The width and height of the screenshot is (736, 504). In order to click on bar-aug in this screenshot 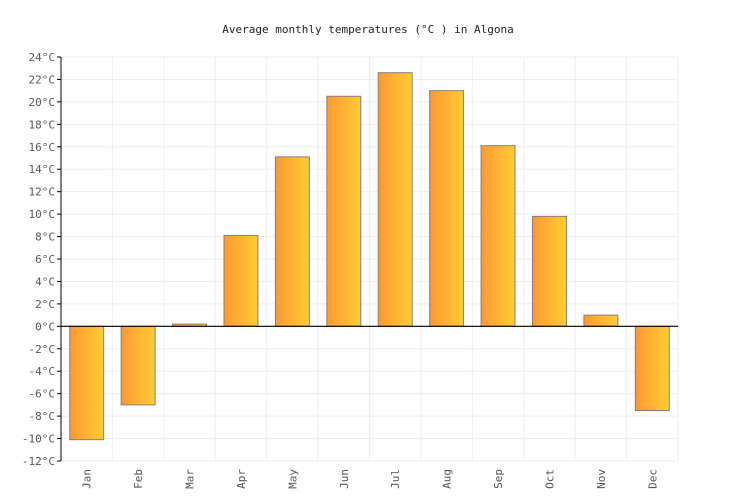, I will do `click(447, 208)`.